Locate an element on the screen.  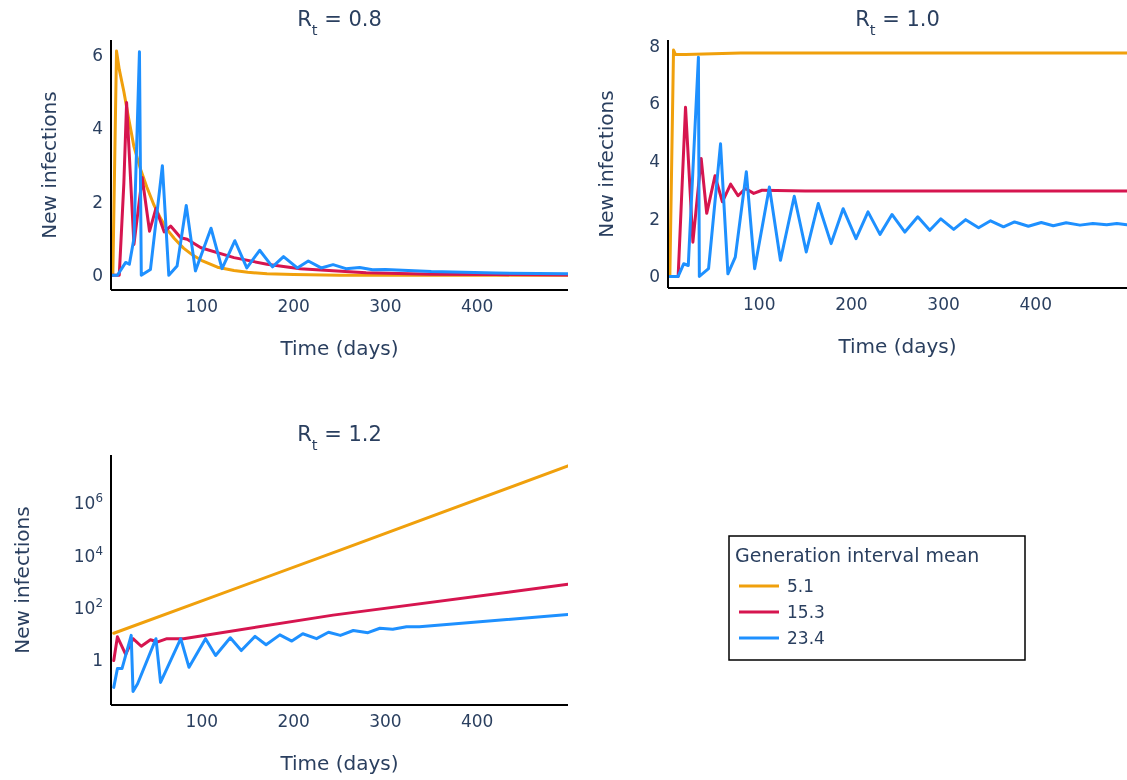
y-tick-label: 10$^{6}$ is located at coordinates (88, 502).